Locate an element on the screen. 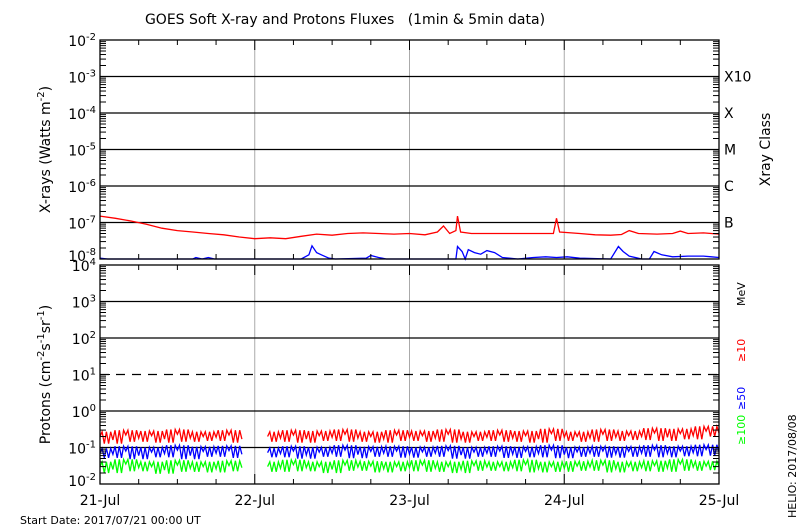 The height and width of the screenshot is (530, 800). y-tick-label: 10⁻⁶ is located at coordinates (82, 187).